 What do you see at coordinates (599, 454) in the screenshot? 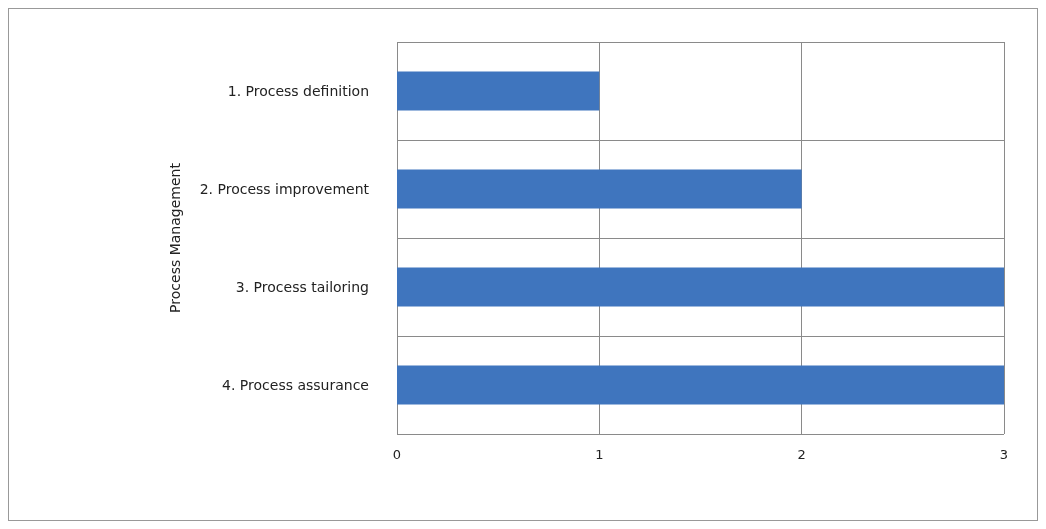
I see `x-tick-label: 1` at bounding box center [599, 454].